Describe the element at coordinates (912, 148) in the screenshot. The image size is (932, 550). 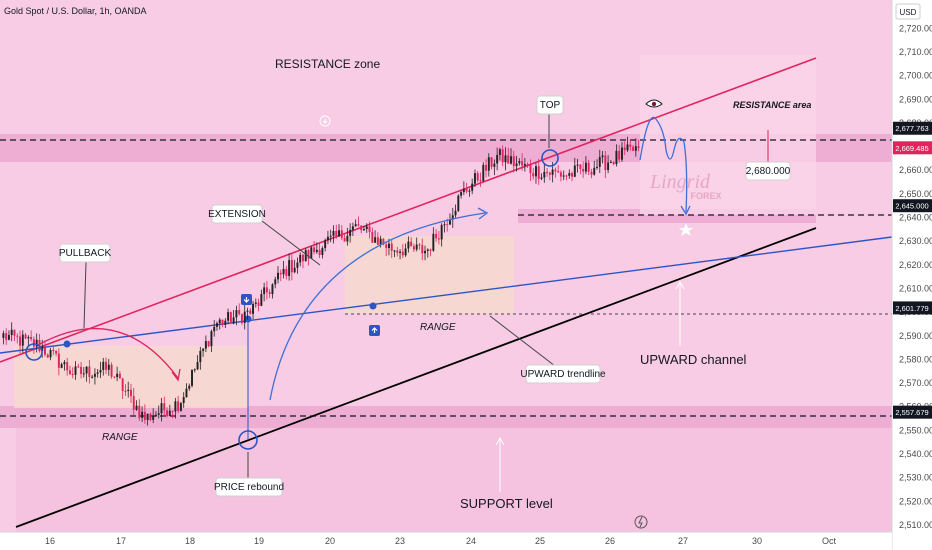
I see `price-level-badge: 2,669.485` at that location.